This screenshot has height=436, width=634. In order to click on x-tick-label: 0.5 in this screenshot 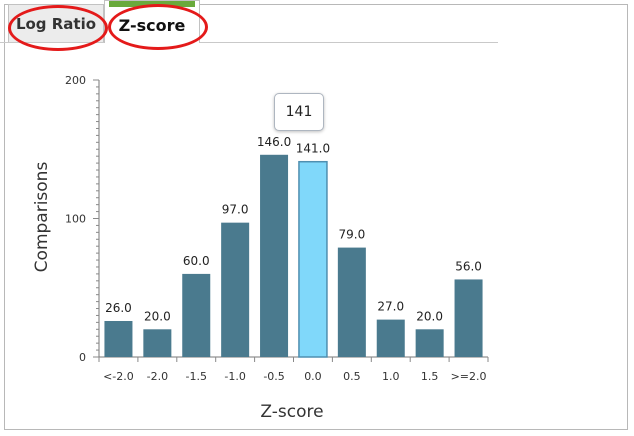, I will do `click(352, 376)`.